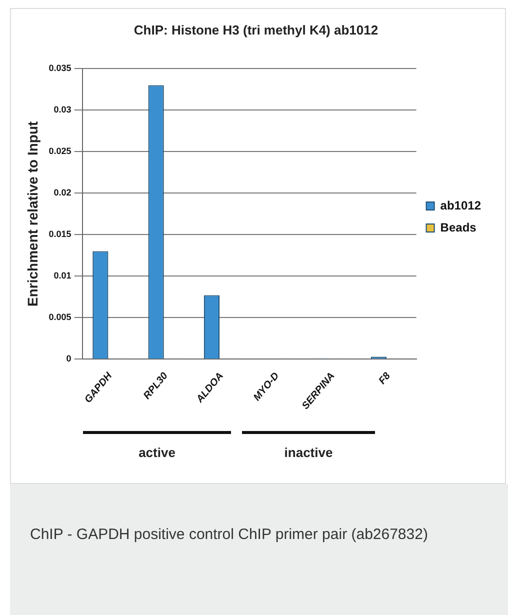 Image resolution: width=508 pixels, height=615 pixels. What do you see at coordinates (60, 317) in the screenshot?
I see `y-tick-label: 0.005` at bounding box center [60, 317].